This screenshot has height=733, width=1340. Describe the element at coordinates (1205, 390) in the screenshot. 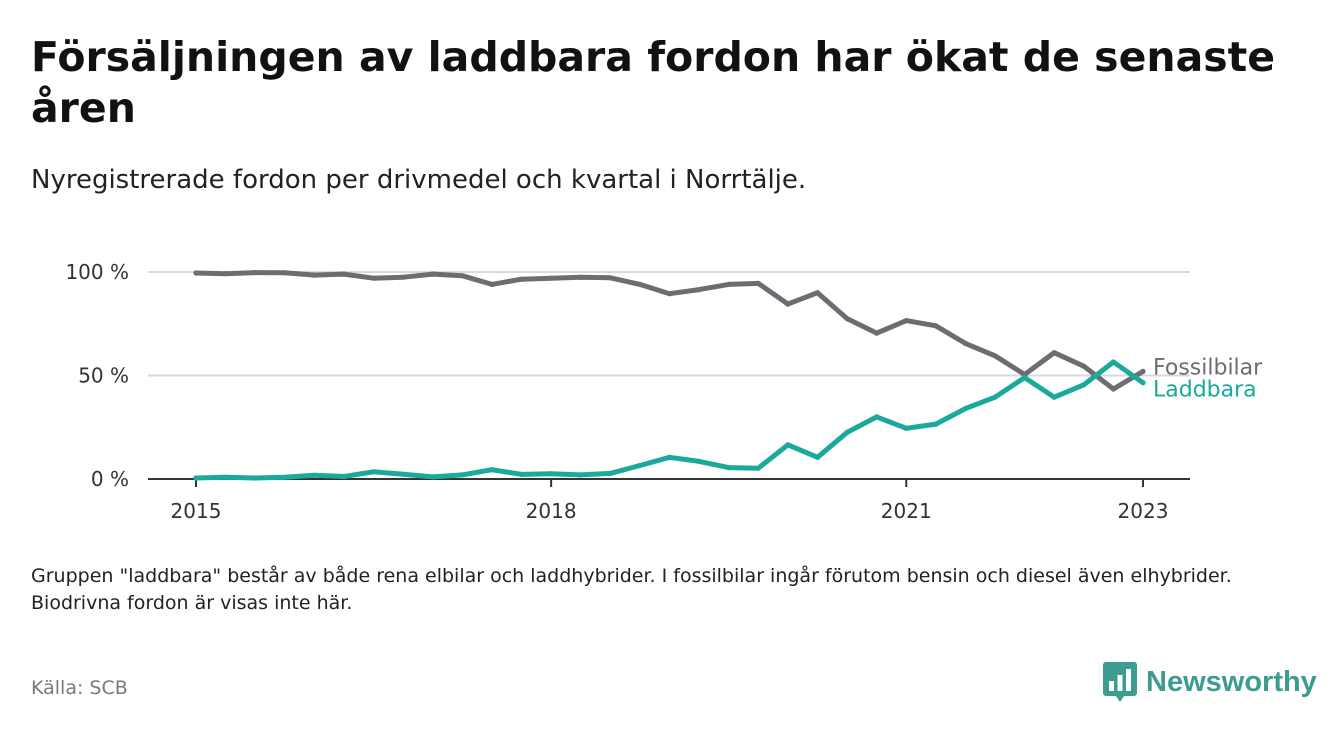

I see `series-label-laddbara: Laddbara` at that location.